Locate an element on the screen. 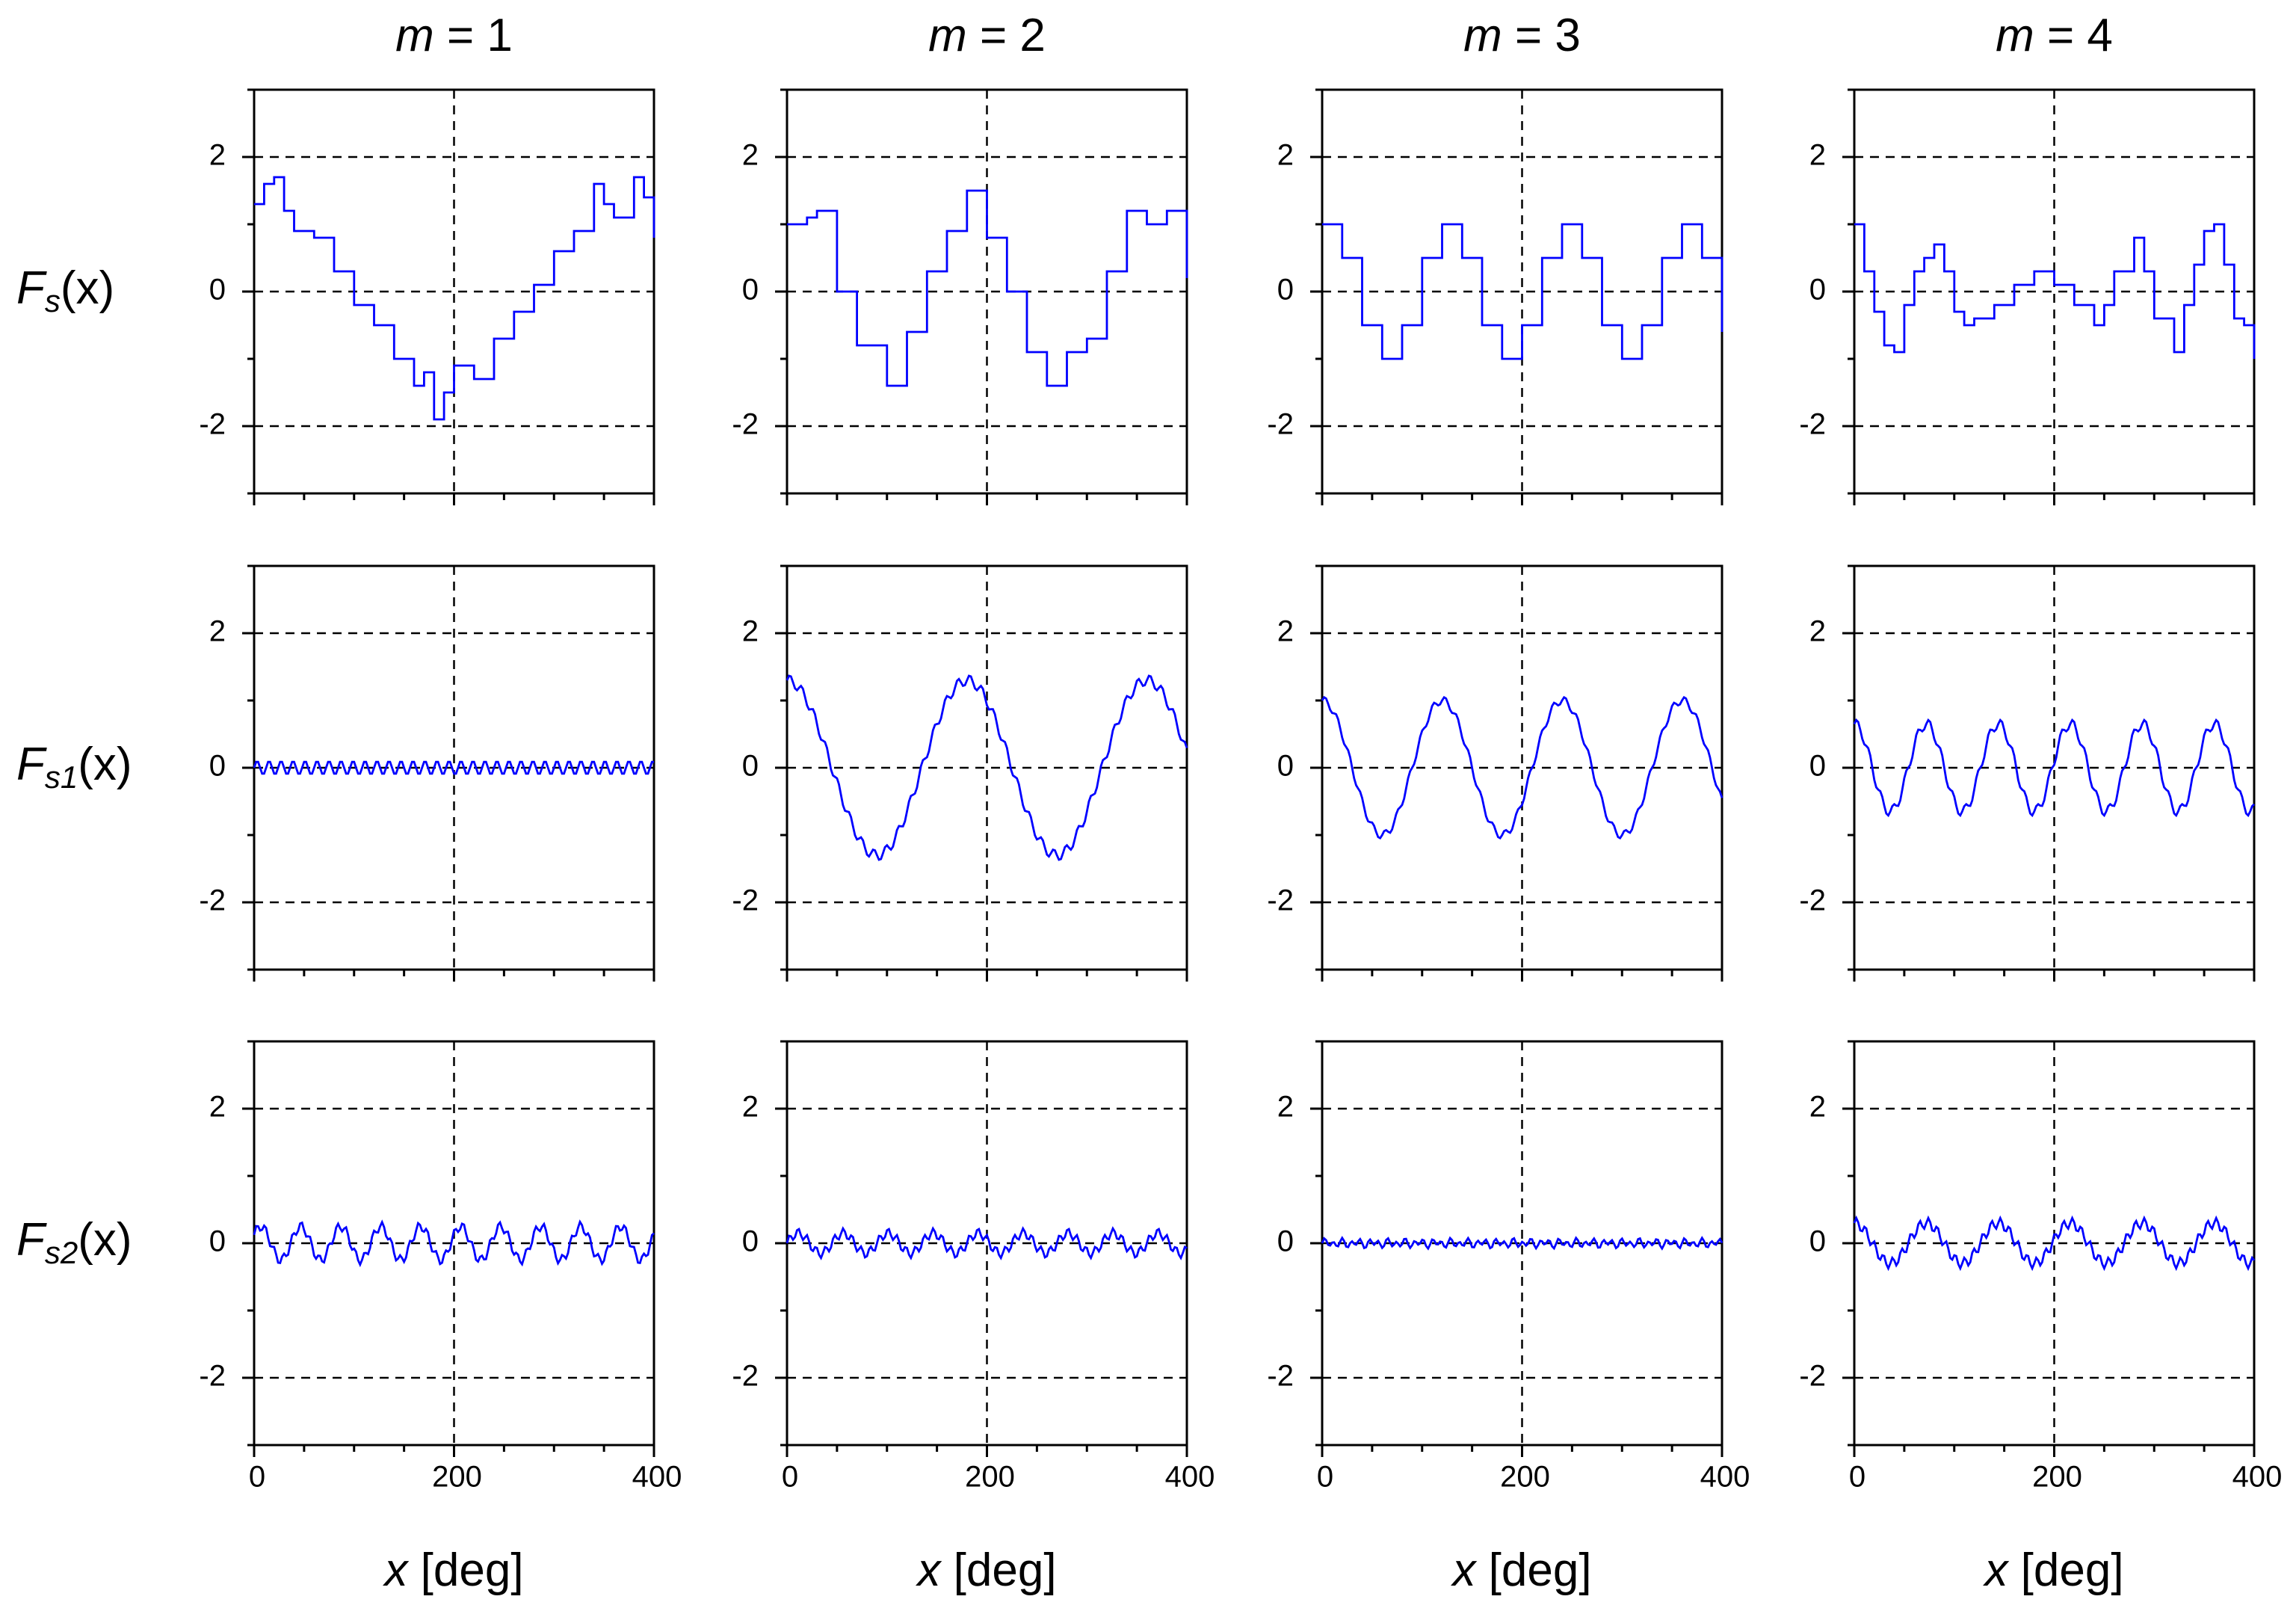  panel-r3-c3-ytick-label-0: 0 is located at coordinates (1286, 1241).